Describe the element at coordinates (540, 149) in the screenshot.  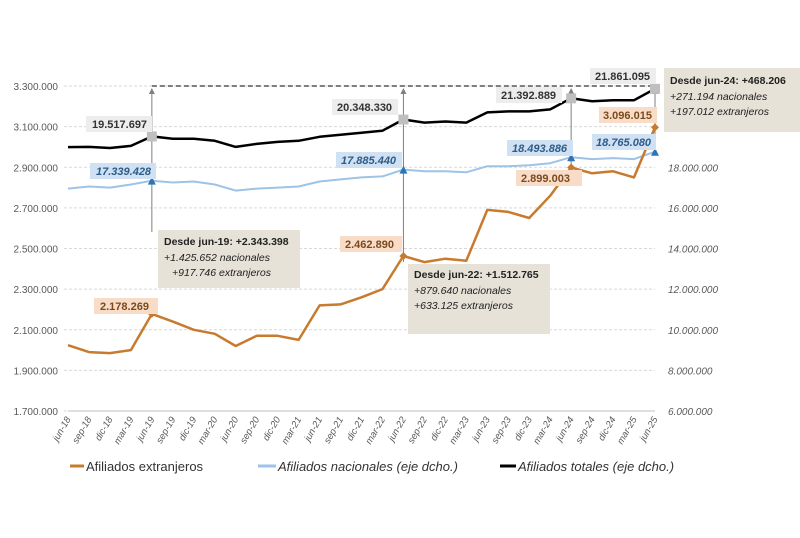
I see `label-nac-jun-24: 18.493.886` at that location.